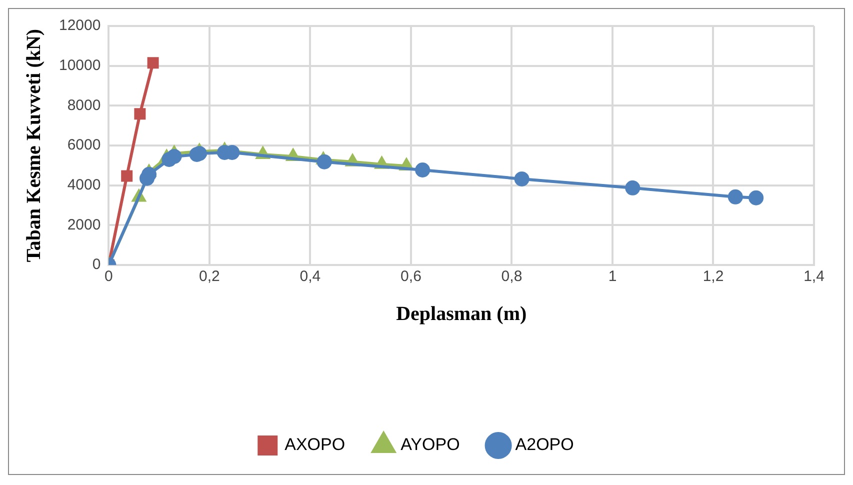 The image size is (853, 485). I want to click on x-tick-label: 1,4, so click(814, 277).